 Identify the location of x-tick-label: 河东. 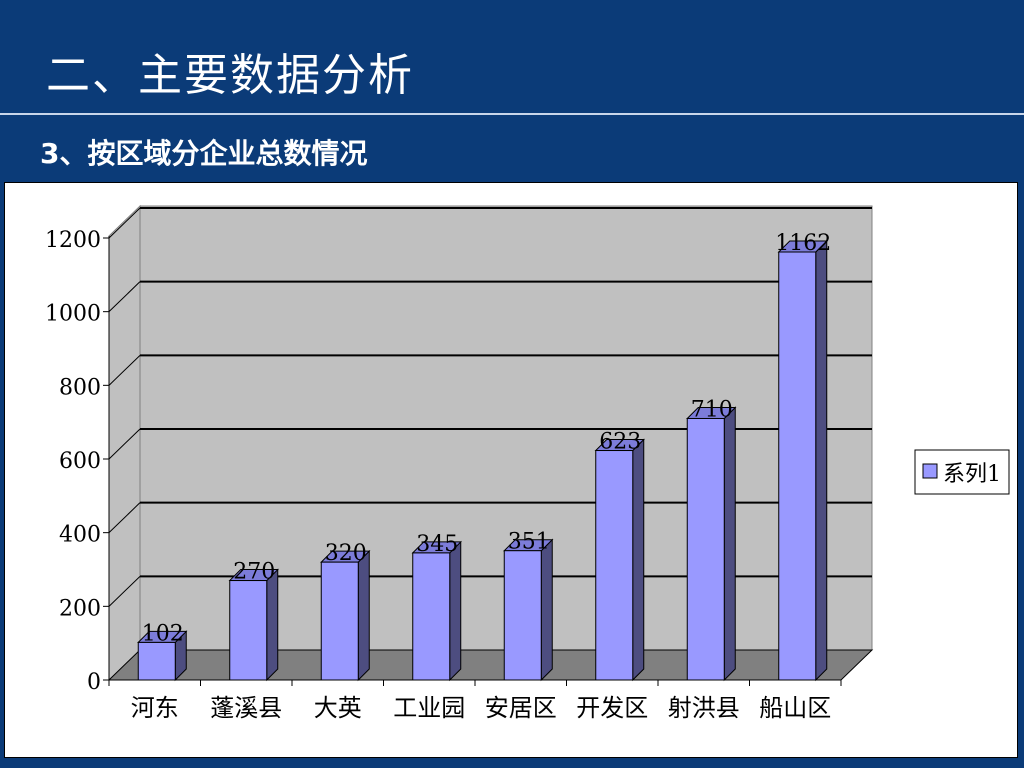
(155, 708).